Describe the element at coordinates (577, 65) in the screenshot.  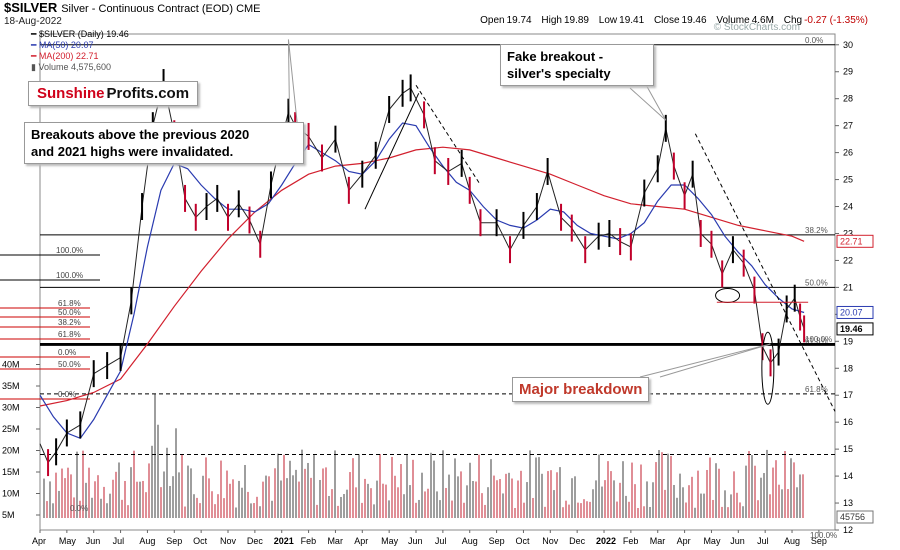
I see `fake-breakout-callout: Fake breakout - silver's specialty` at that location.